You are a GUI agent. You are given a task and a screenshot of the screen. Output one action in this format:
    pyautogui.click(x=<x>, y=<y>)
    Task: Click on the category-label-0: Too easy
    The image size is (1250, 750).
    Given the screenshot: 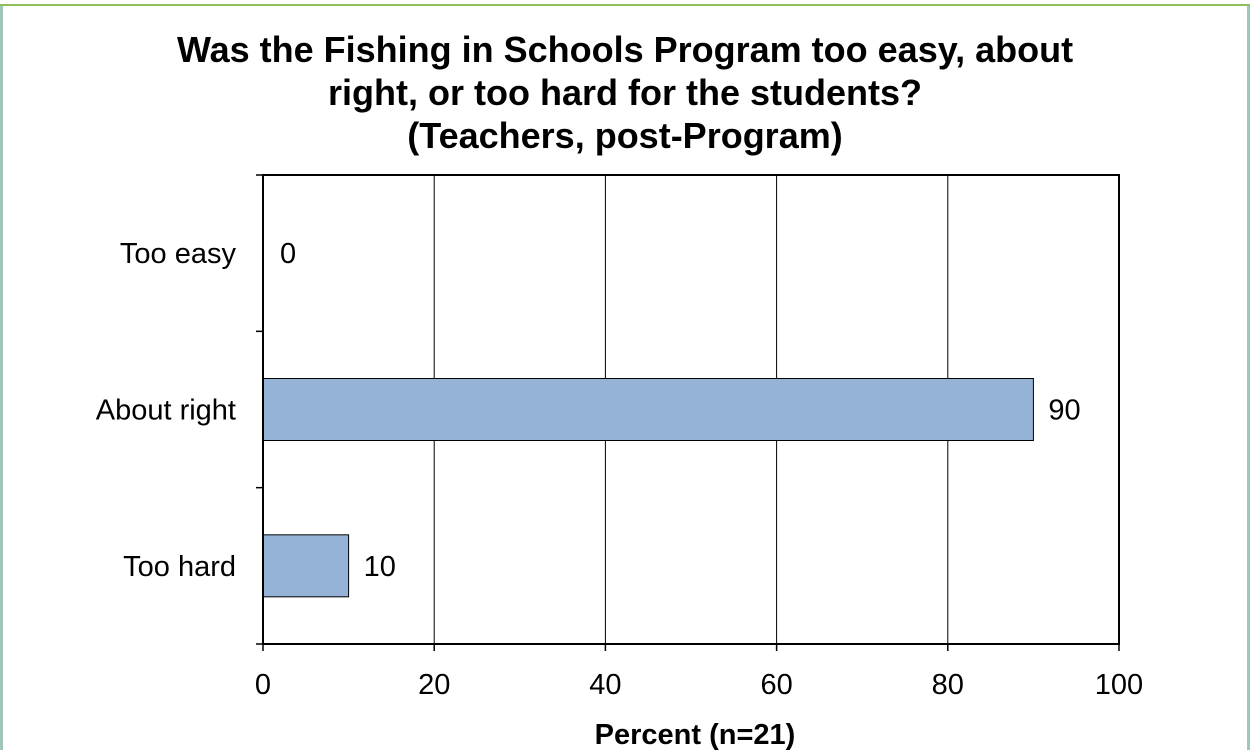 What is the action you would take?
    pyautogui.click(x=178, y=254)
    